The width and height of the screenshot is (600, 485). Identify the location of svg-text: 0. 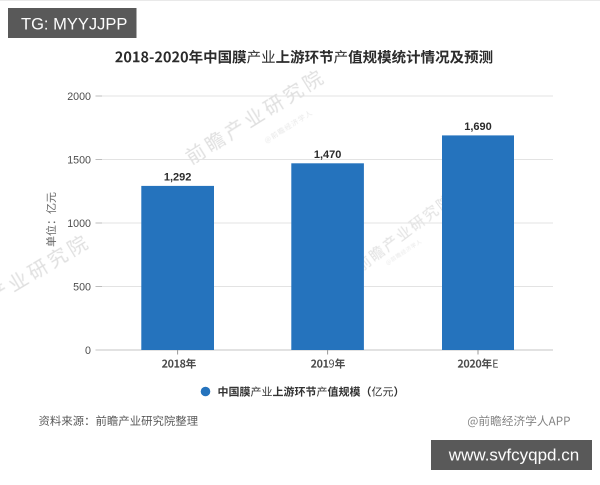
(88, 351).